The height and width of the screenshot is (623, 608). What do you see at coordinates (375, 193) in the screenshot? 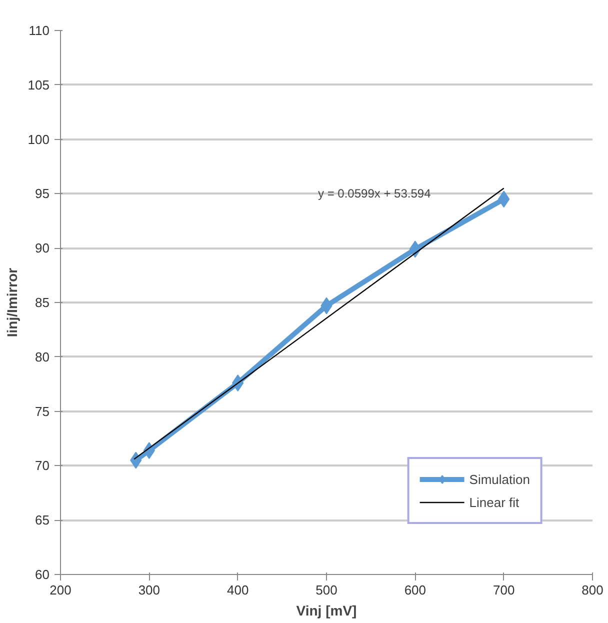
I see `annotation: y = 0.0599x + 53.594` at bounding box center [375, 193].